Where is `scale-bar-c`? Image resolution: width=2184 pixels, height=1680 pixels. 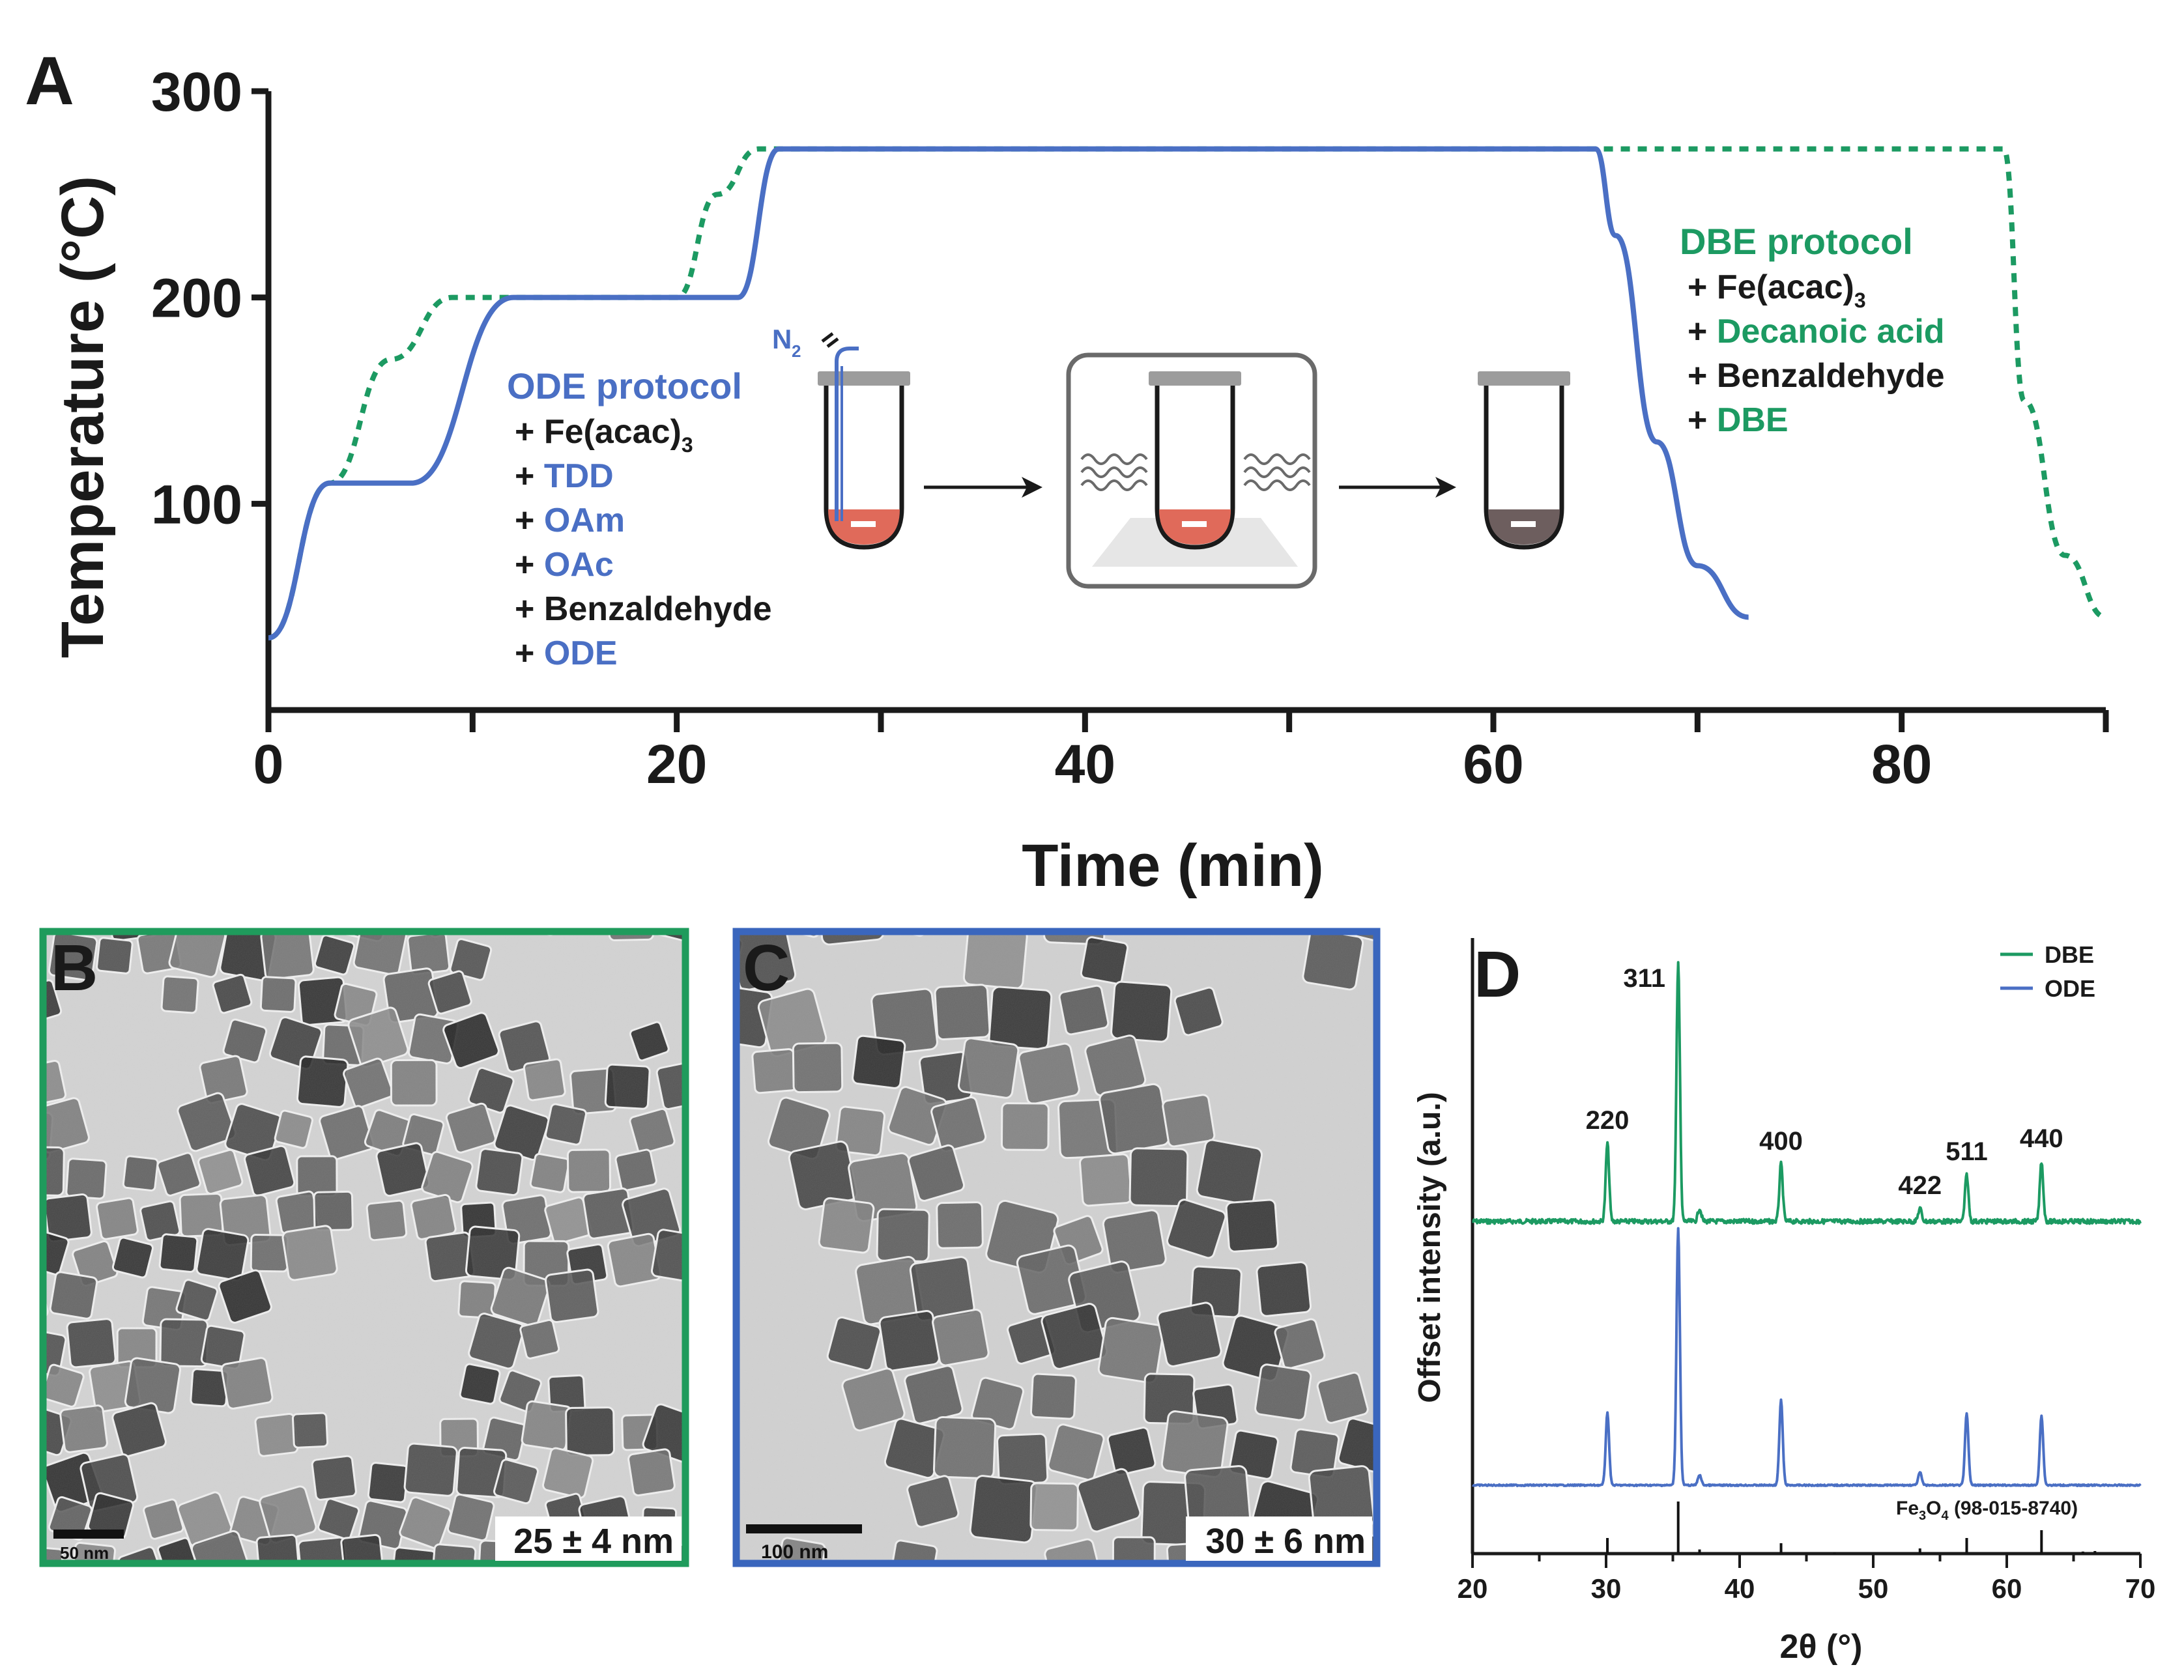 scale-bar-c is located at coordinates (804, 1528).